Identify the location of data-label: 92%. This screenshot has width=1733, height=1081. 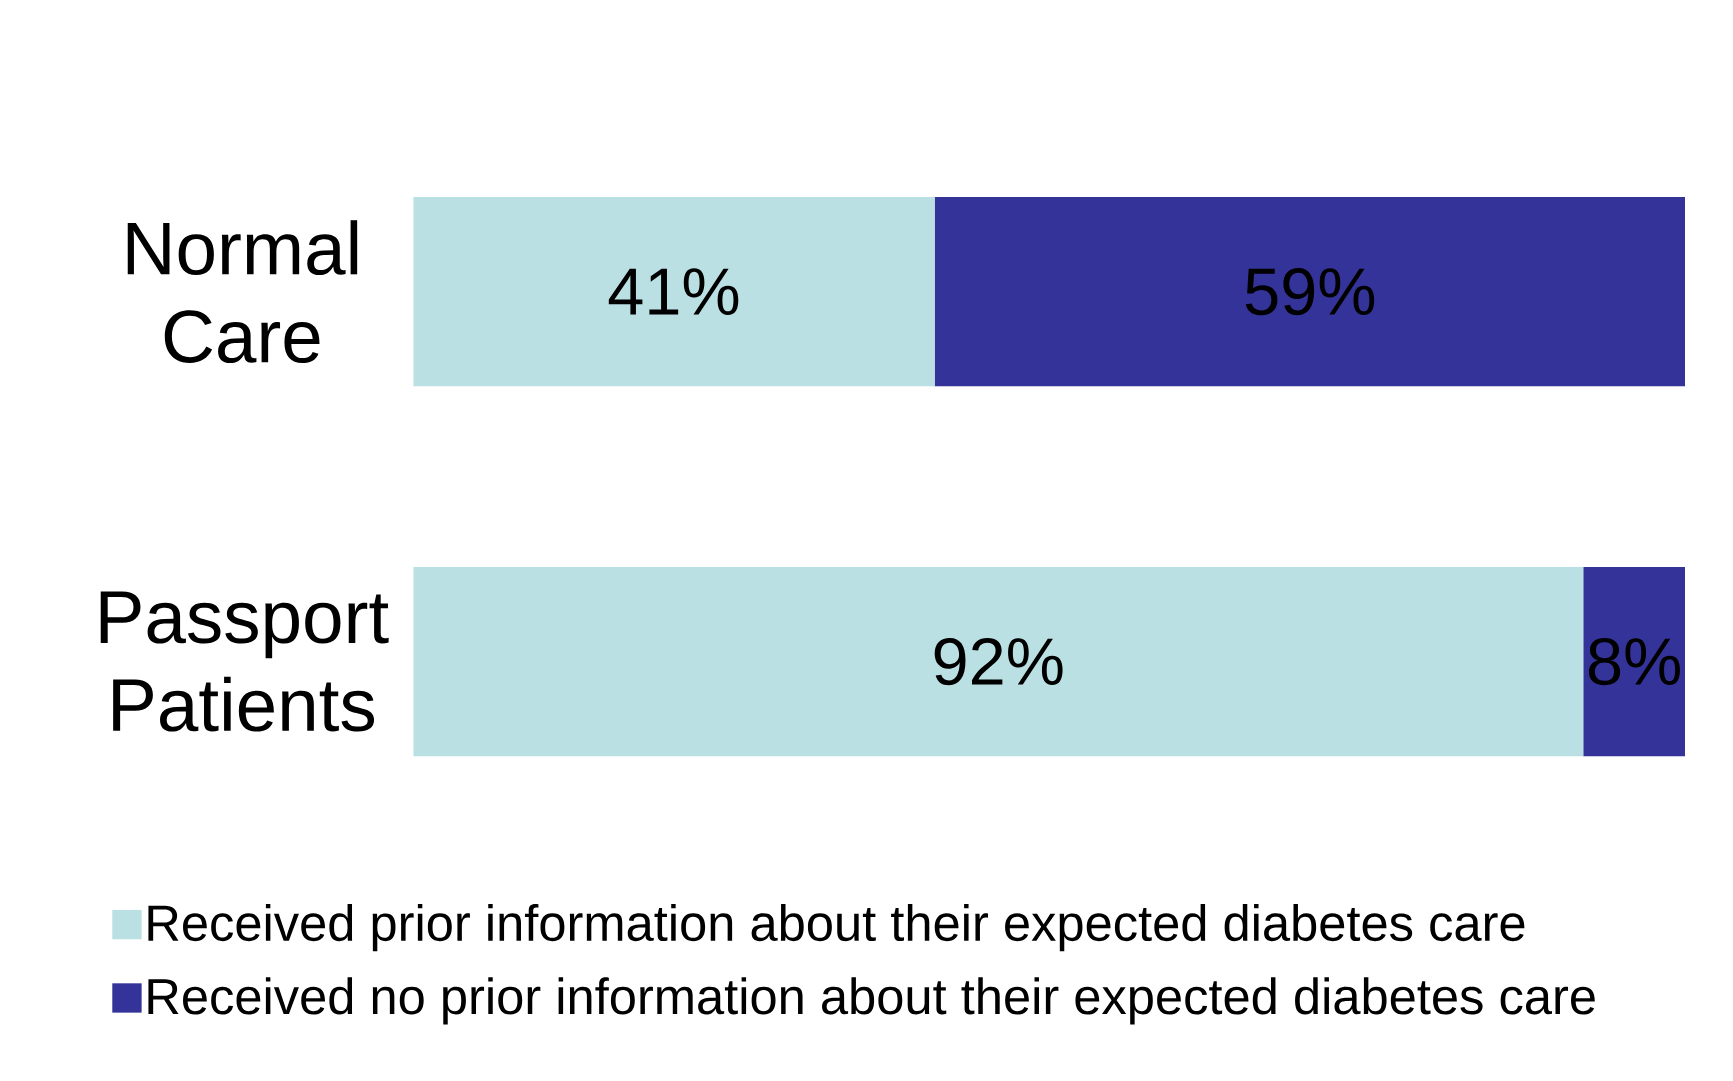
(998, 661).